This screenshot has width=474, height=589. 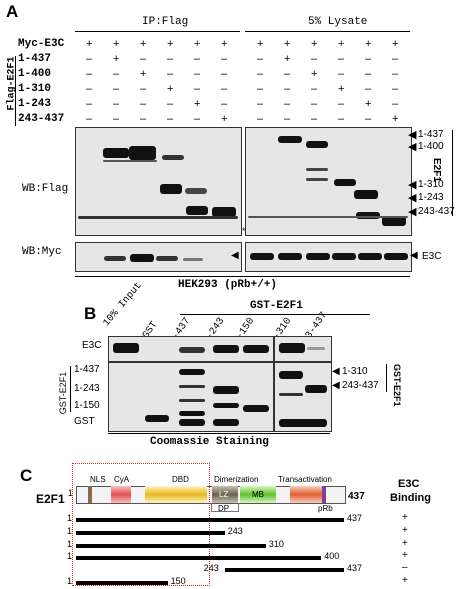 What do you see at coordinates (235, 255) in the screenshot?
I see `myc-arrow: ◀` at bounding box center [235, 255].